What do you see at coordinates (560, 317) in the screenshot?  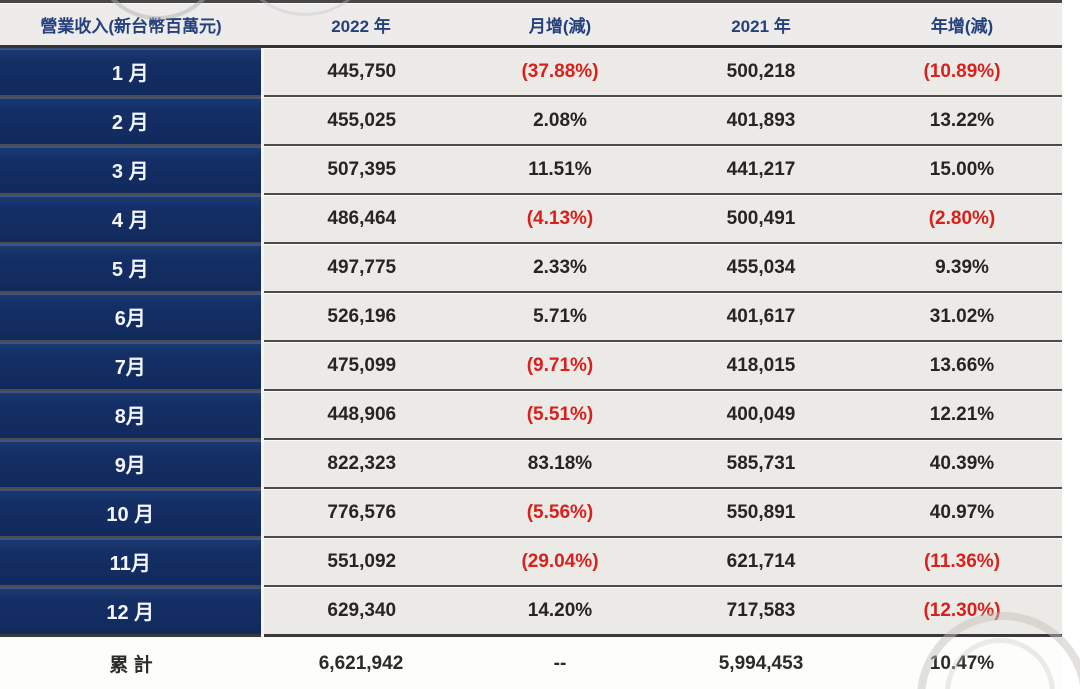 I see `mom-change: 5.71%` at bounding box center [560, 317].